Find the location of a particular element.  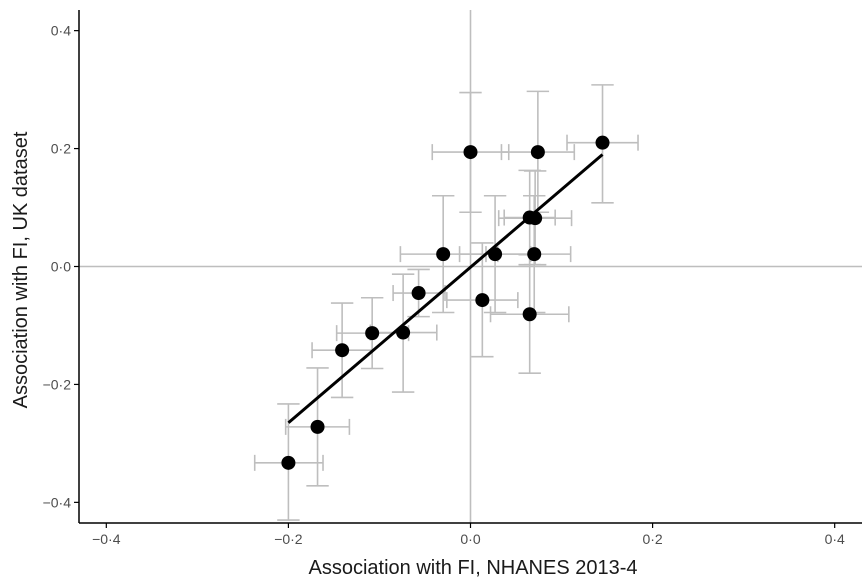

x-axis-ticks: −0·4 −0·2 0·0 0·2 0·4 is located at coordinates (468, 535).